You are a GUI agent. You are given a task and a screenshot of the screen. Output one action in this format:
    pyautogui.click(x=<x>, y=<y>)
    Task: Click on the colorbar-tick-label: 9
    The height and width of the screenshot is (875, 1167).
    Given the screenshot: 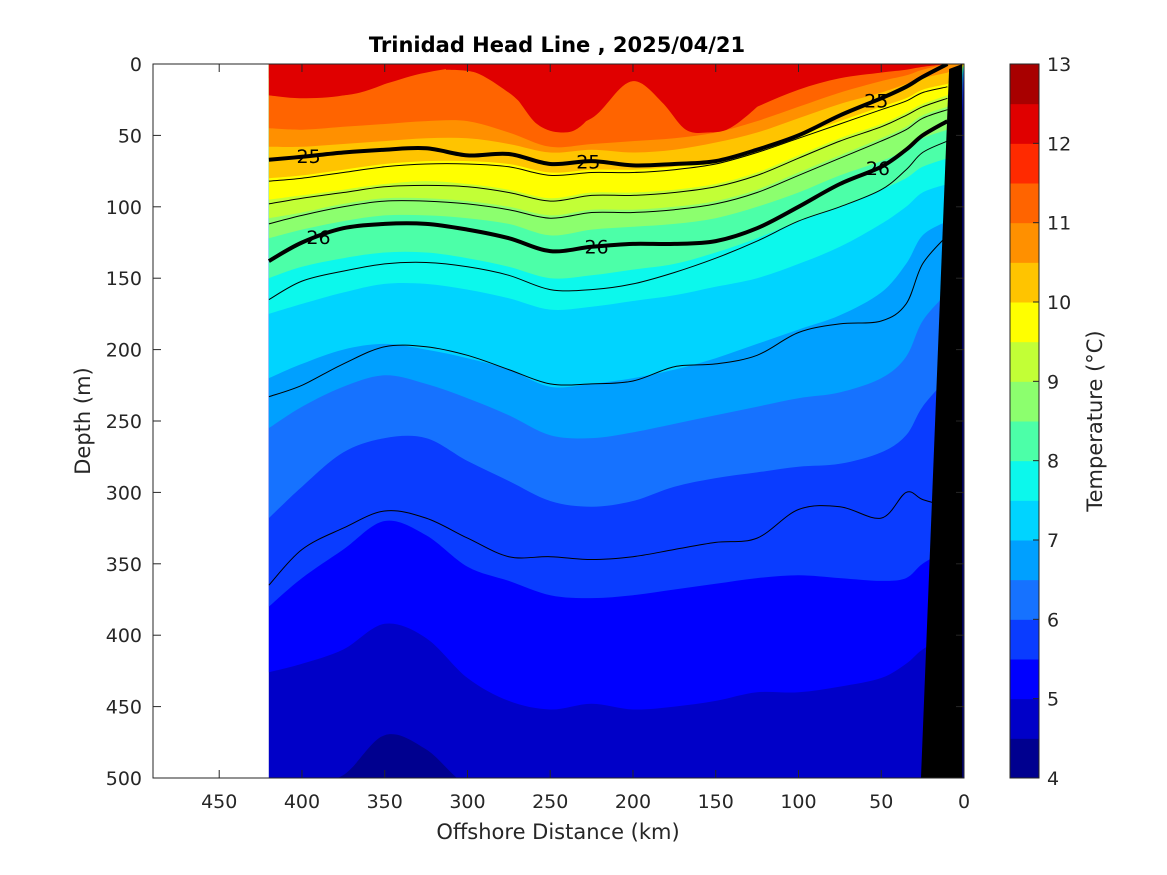 What is the action you would take?
    pyautogui.click(x=1053, y=382)
    